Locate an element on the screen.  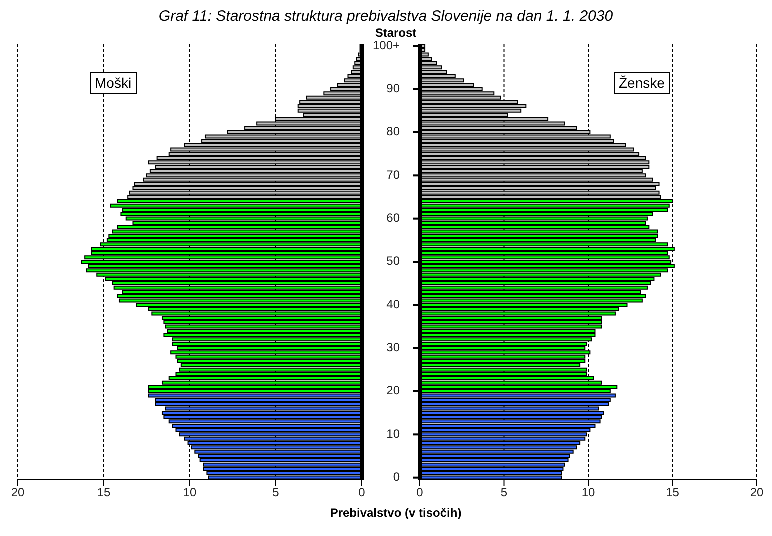
y-tick-label: 30 is located at coordinates (393, 347).